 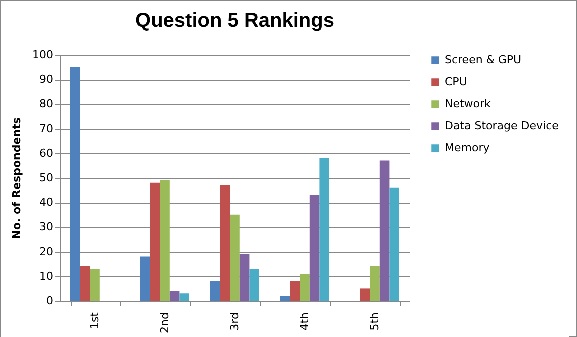 I want to click on y-tick-label: 30, so click(x=47, y=227).